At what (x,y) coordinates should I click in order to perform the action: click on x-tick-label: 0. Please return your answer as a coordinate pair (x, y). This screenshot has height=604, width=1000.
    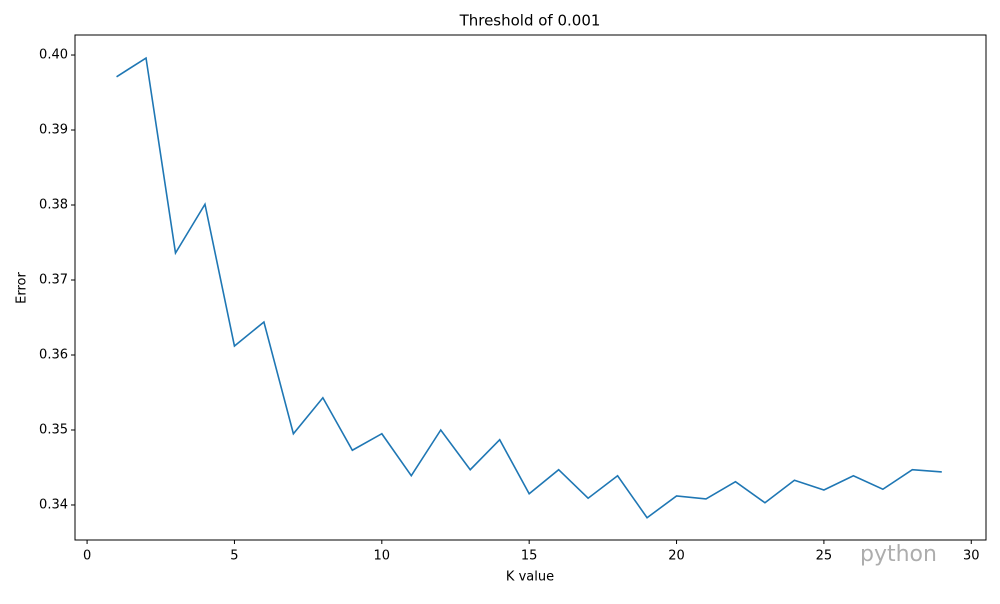
    Looking at the image, I should click on (87, 556).